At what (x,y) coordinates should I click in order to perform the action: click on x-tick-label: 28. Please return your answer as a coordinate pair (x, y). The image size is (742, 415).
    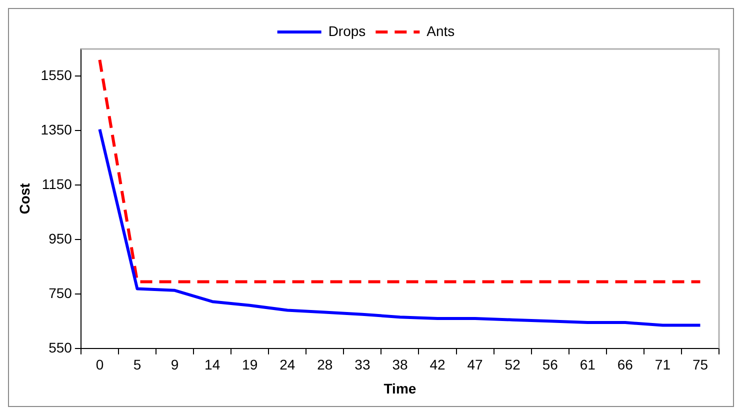
    Looking at the image, I should click on (325, 364).